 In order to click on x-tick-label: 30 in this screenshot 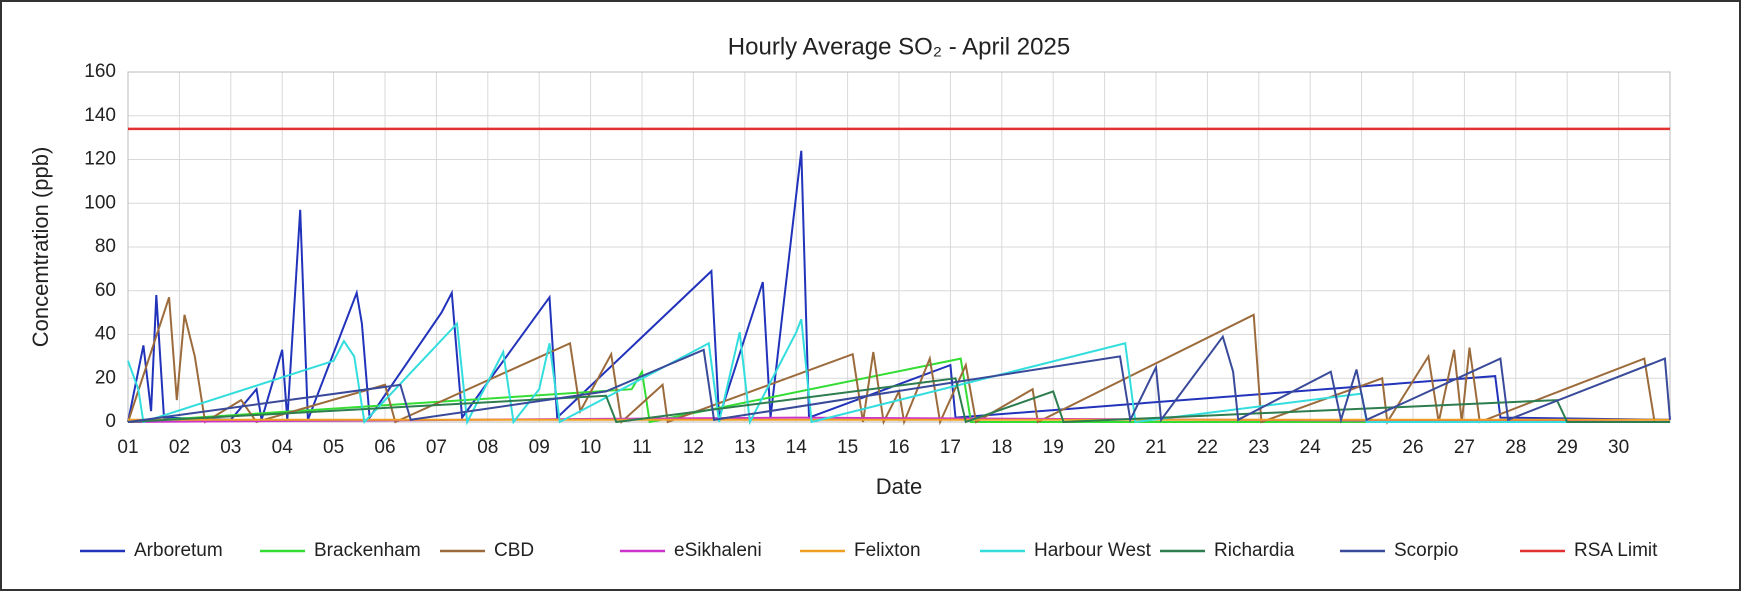, I will do `click(1618, 447)`.